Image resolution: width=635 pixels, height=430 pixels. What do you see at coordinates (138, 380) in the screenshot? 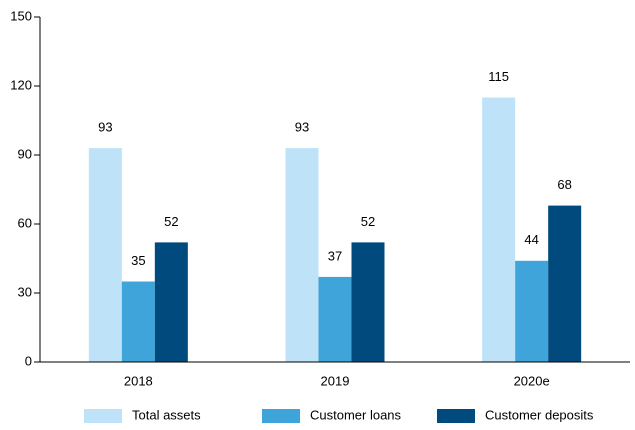
I see `x-tick-label: 2018` at bounding box center [138, 380].